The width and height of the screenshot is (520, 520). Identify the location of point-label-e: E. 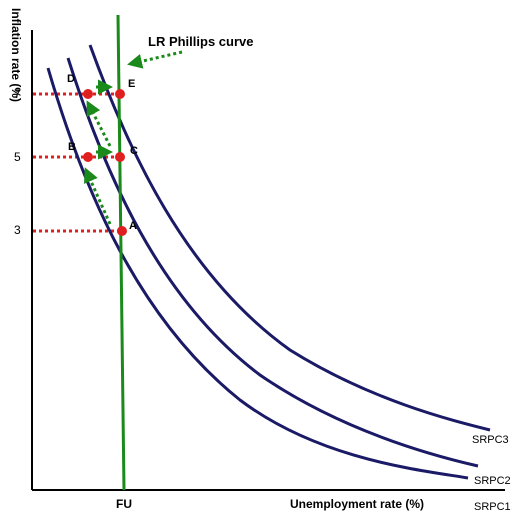
(131, 84).